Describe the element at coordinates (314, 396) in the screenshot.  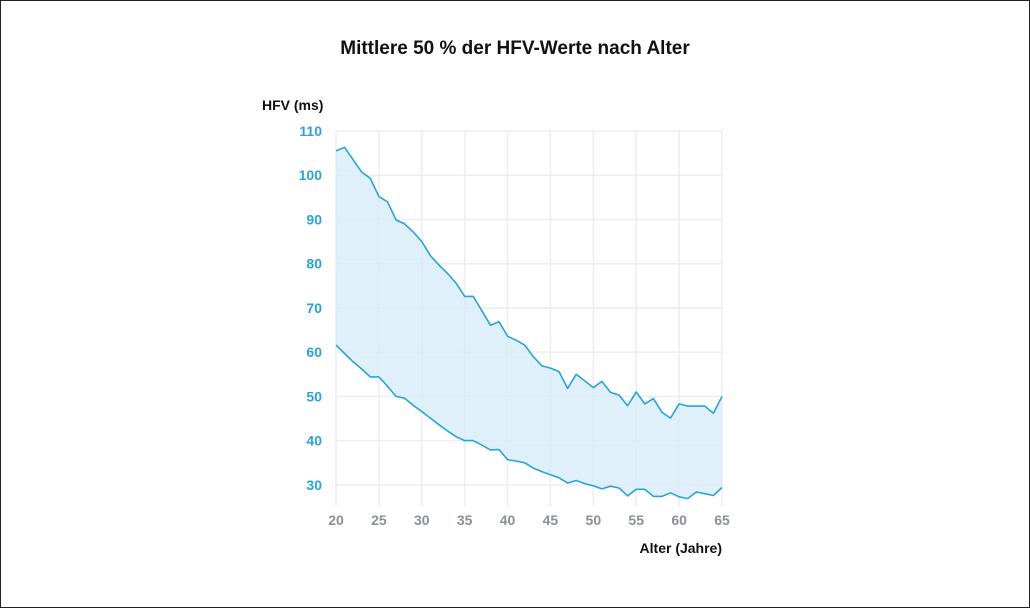
I see `y-tick-label: 50` at that location.